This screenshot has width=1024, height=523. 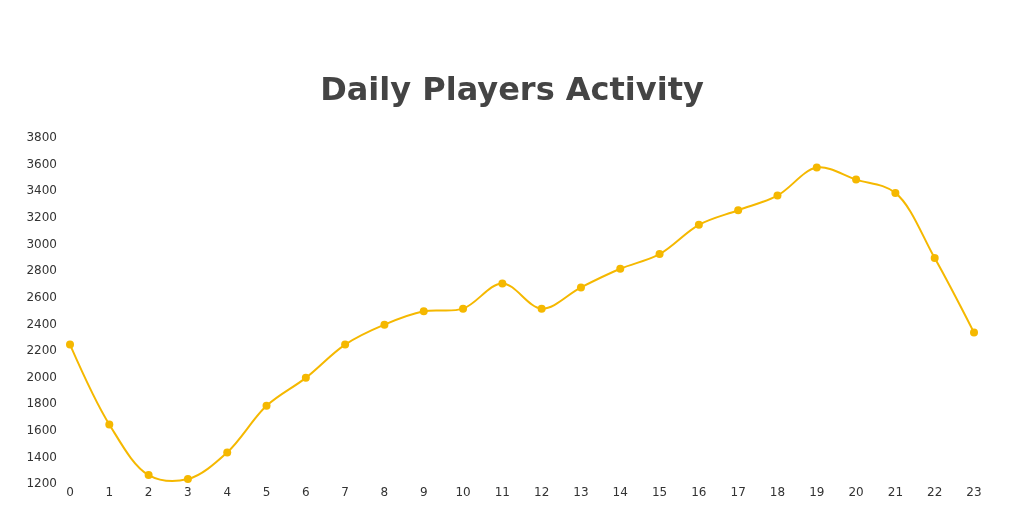 I want to click on x-tick-label: 13, so click(x=581, y=492).